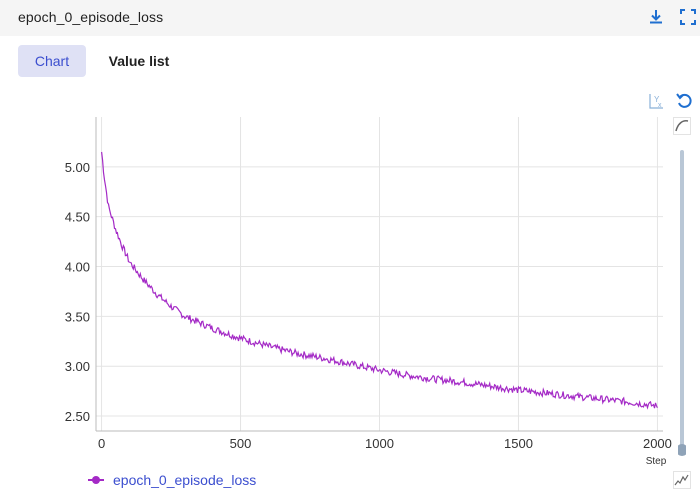 Image resolution: width=700 pixels, height=503 pixels. What do you see at coordinates (379, 443) in the screenshot?
I see `x-tick-label: 1000` at bounding box center [379, 443].